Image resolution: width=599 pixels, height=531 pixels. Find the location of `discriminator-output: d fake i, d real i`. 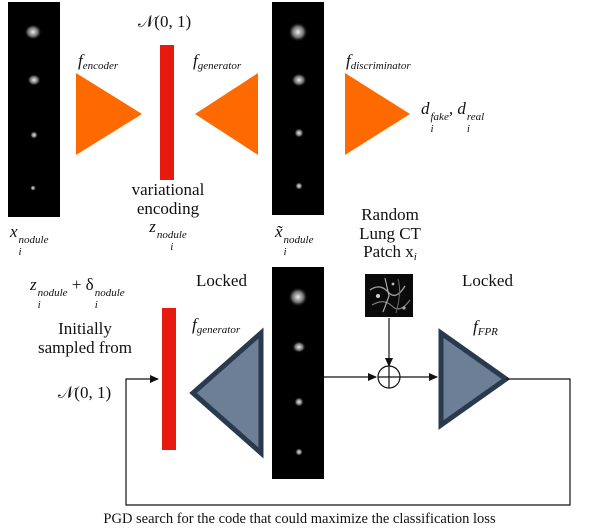

discriminator-output: d fake i, d real i is located at coordinates (452, 117).